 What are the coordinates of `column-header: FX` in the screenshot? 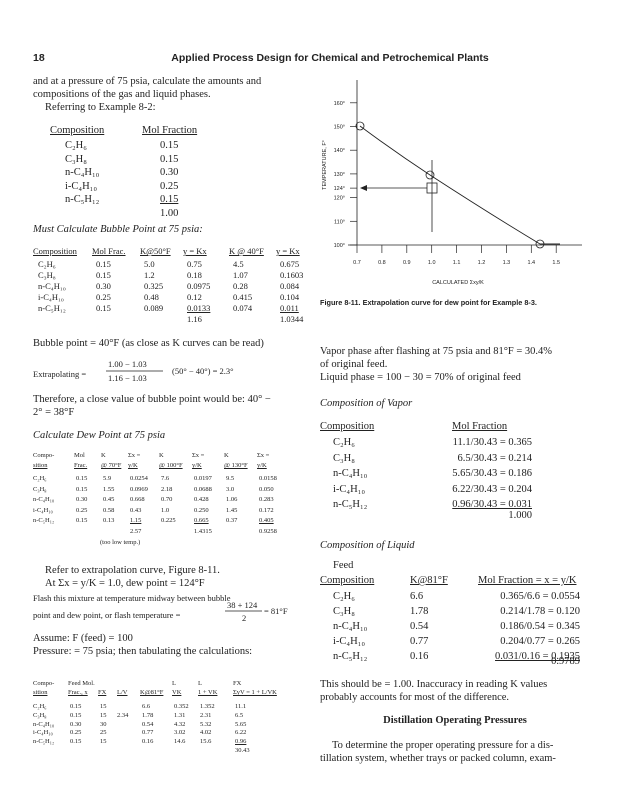 It's located at (237, 683).